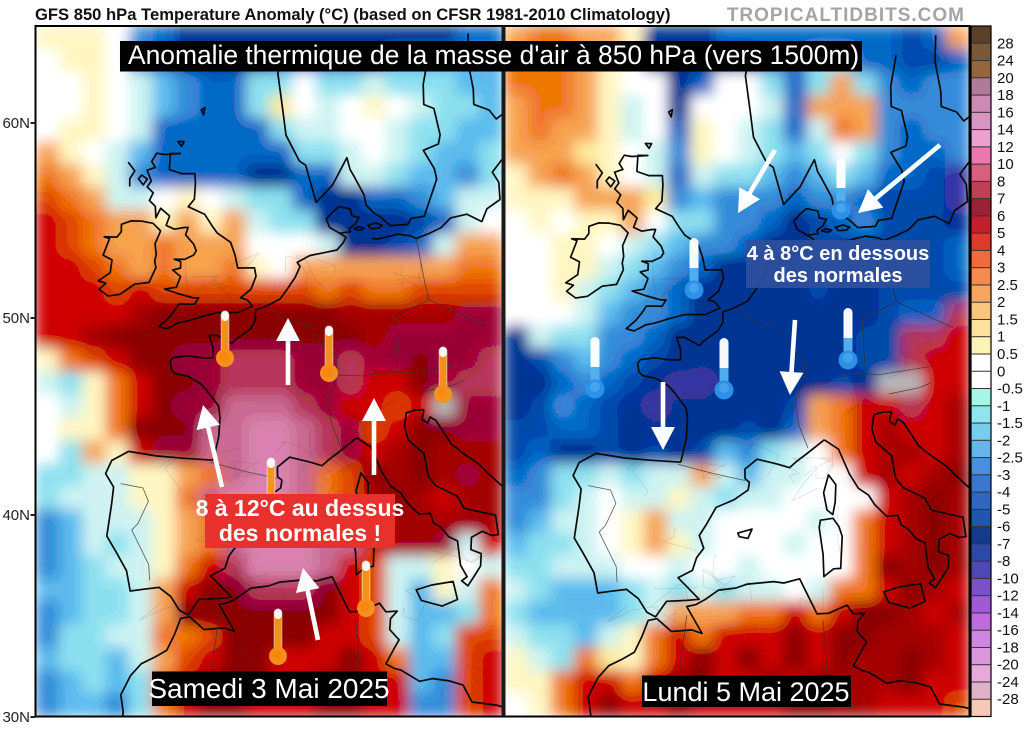 This screenshot has width=1024, height=737. What do you see at coordinates (1008, 596) in the screenshot?
I see `svg-text: -12` at bounding box center [1008, 596].